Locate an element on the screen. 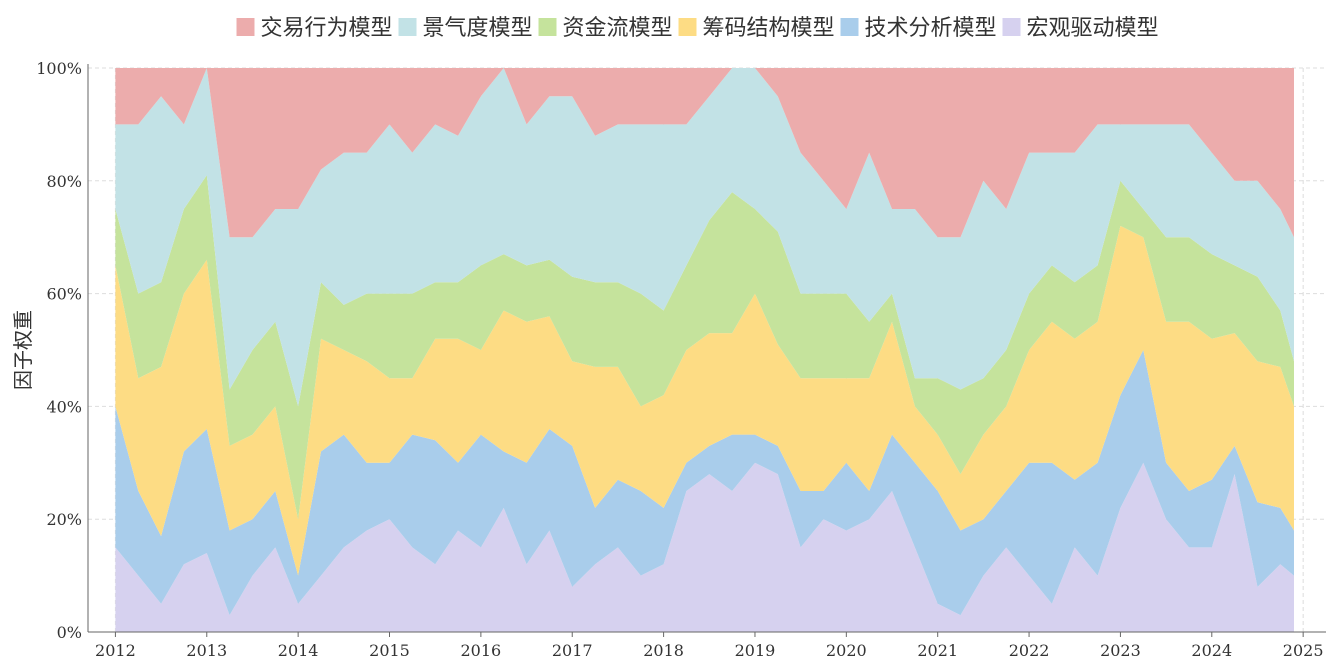 The width and height of the screenshot is (1335, 666). x-tick-label: 2024 is located at coordinates (1211, 650).